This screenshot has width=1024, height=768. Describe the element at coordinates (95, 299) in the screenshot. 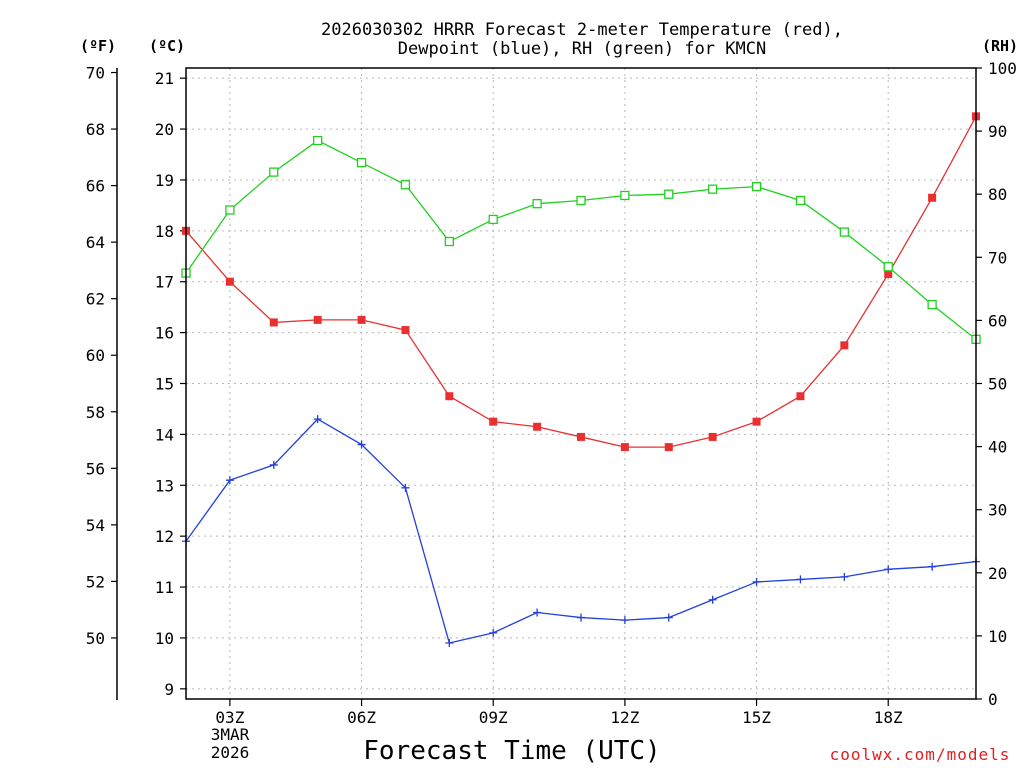

I see `fahrenheit-tick-label: 62` at that location.